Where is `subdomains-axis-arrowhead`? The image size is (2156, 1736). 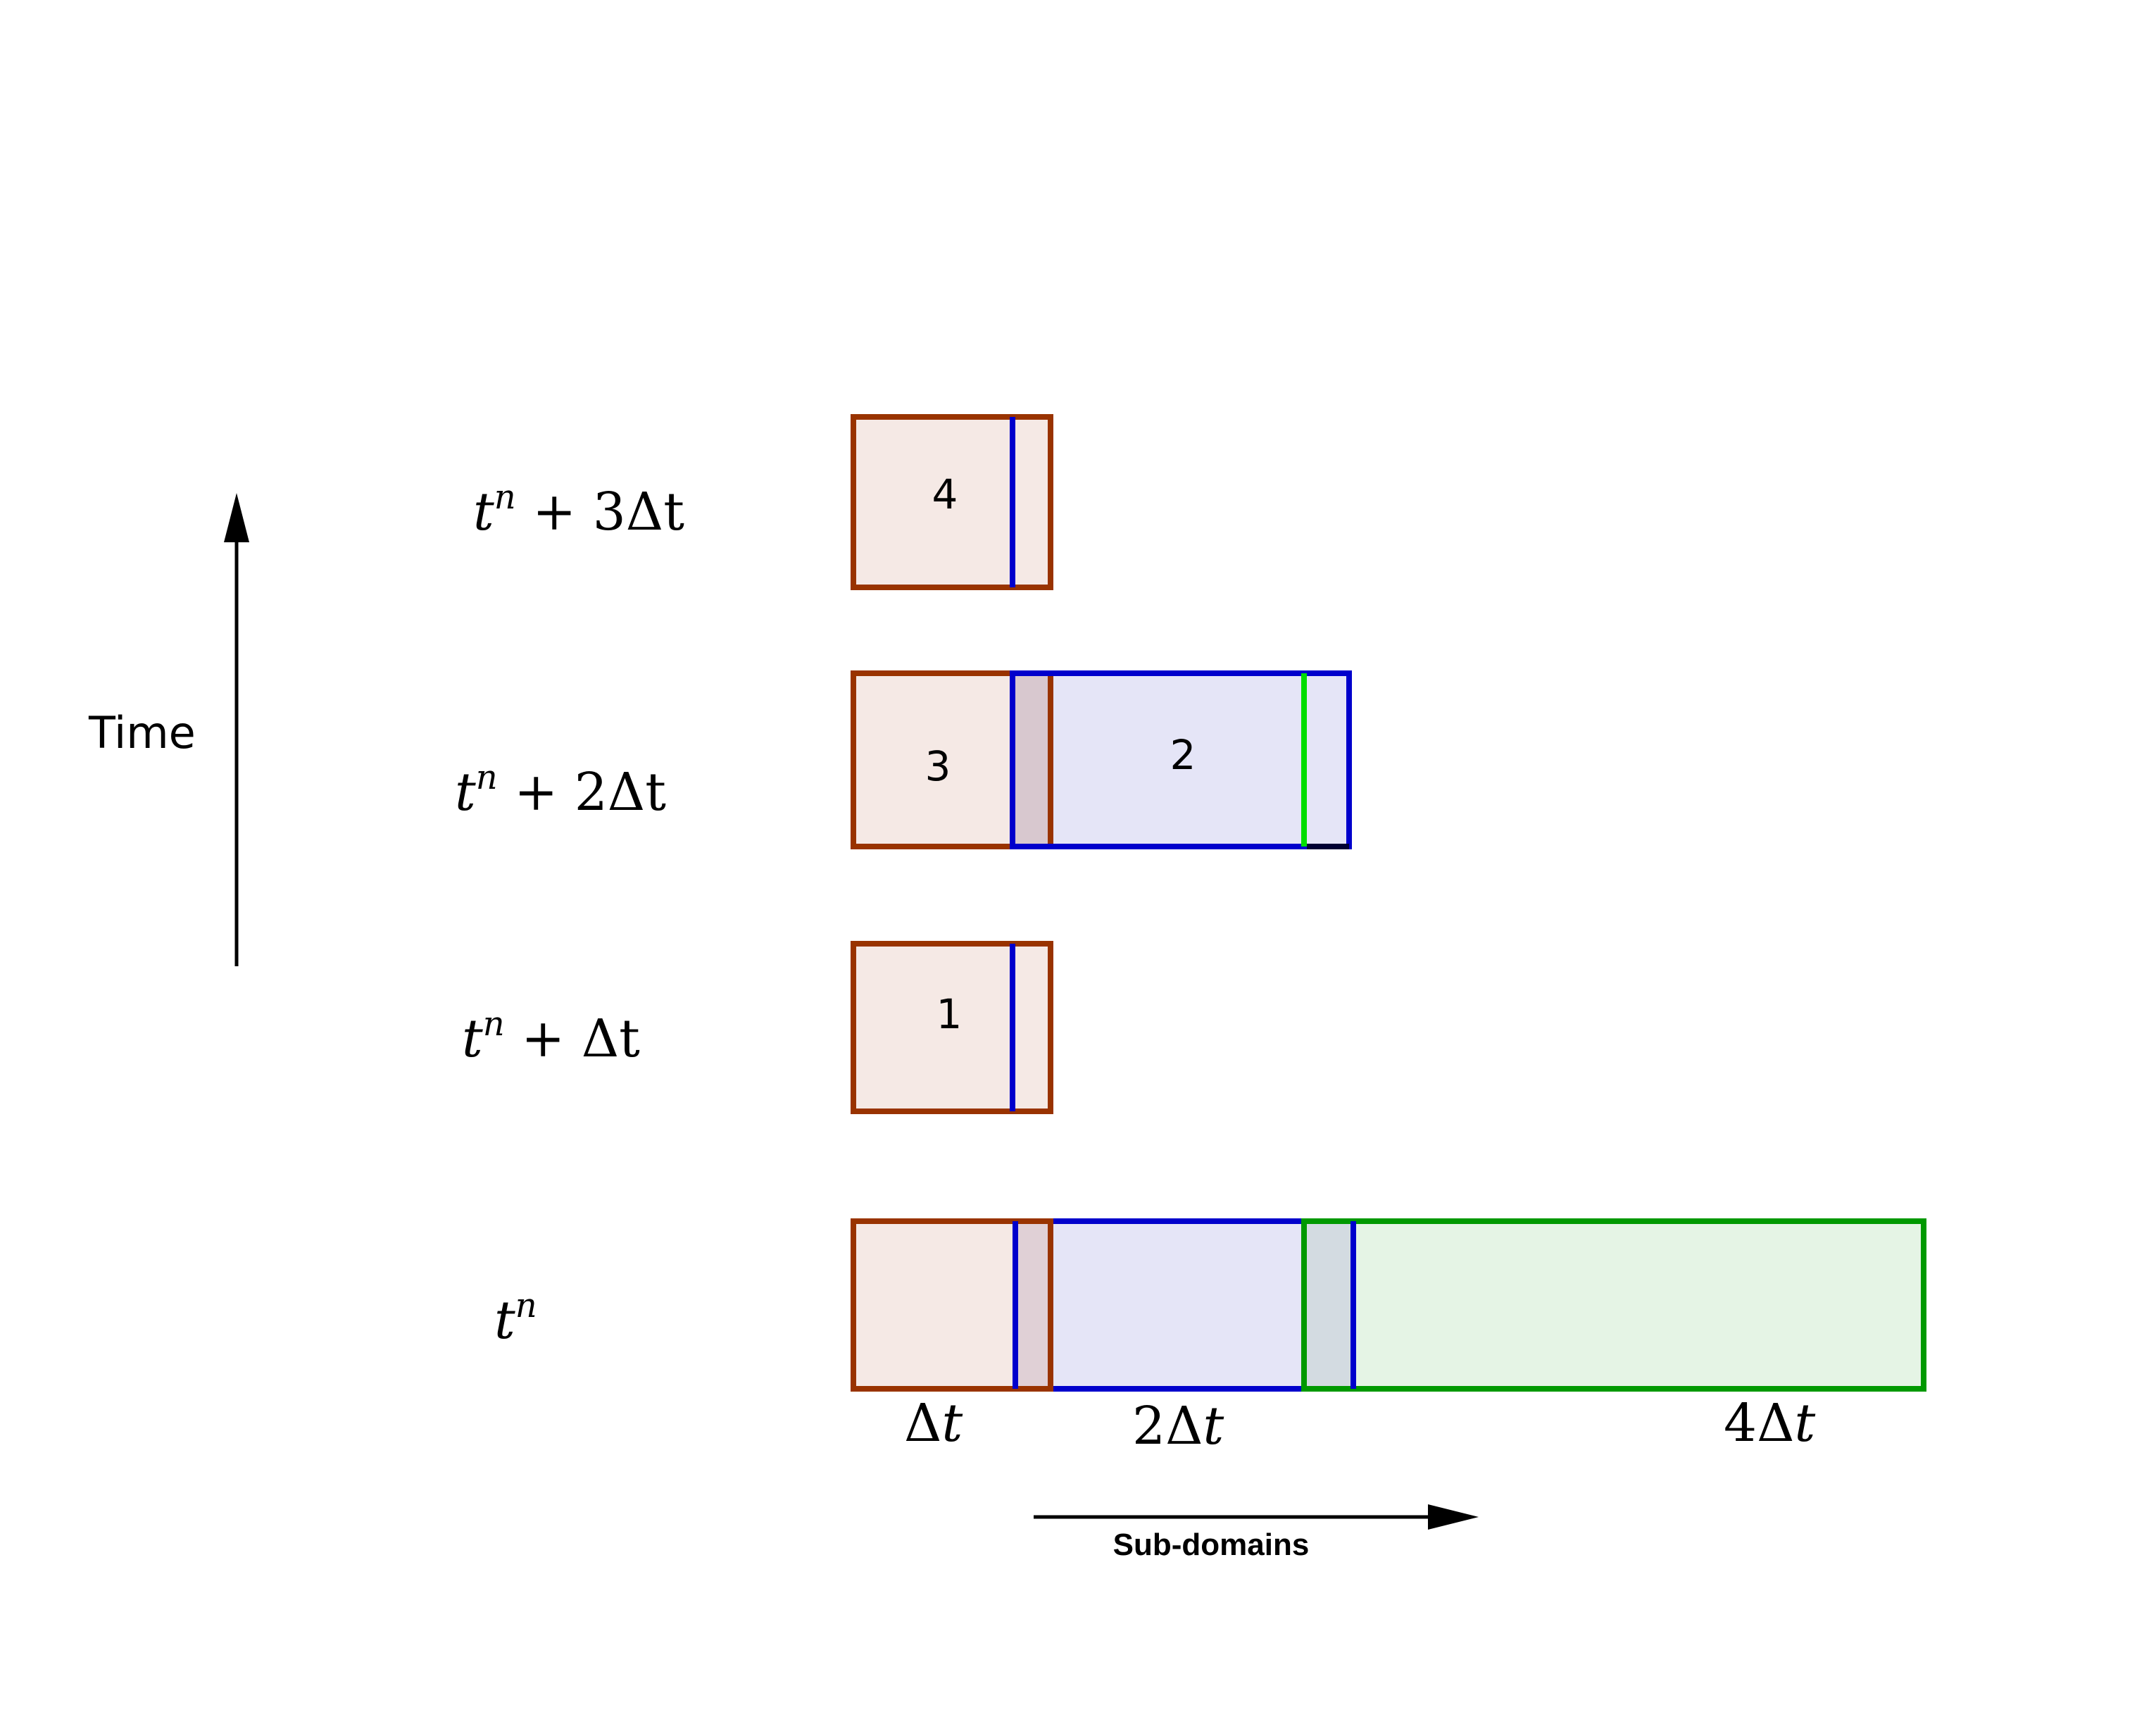
subdomains-axis-arrowhead is located at coordinates (1453, 1517).